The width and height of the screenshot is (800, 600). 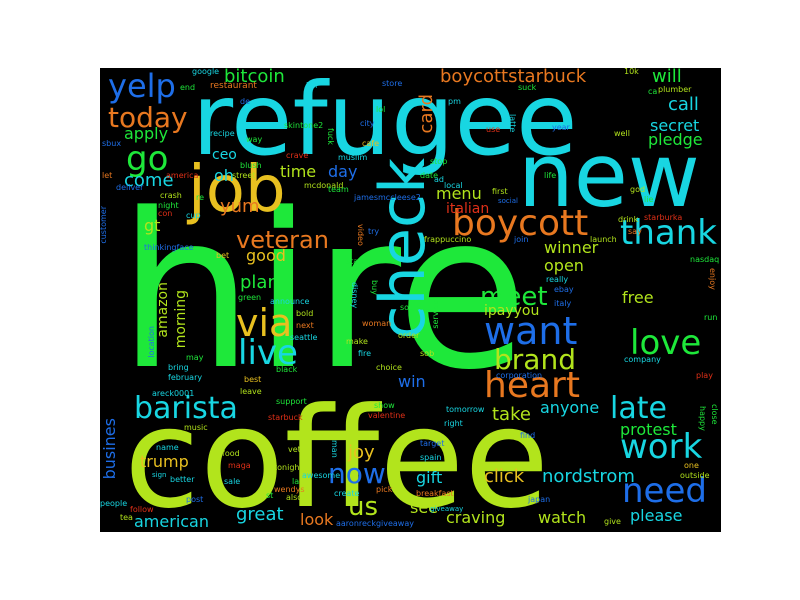 I want to click on word-yum: yum, so click(x=240, y=206).